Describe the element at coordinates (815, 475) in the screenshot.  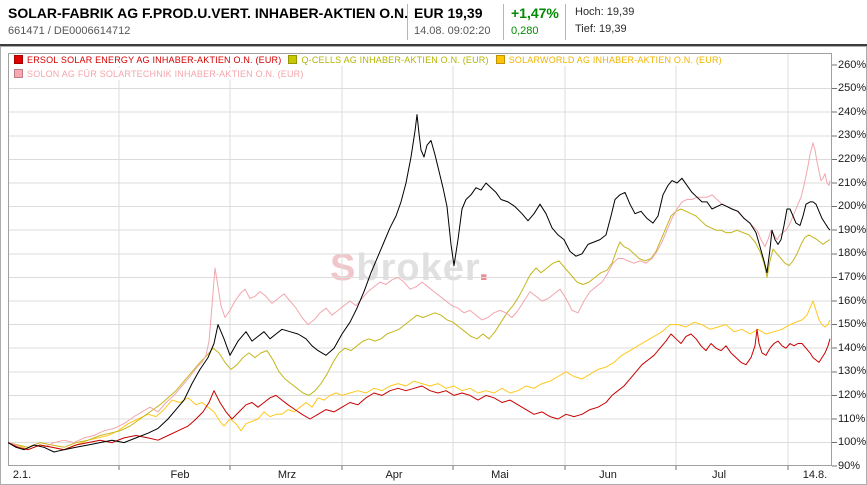
I see `x-axis-label: 14.8.` at that location.